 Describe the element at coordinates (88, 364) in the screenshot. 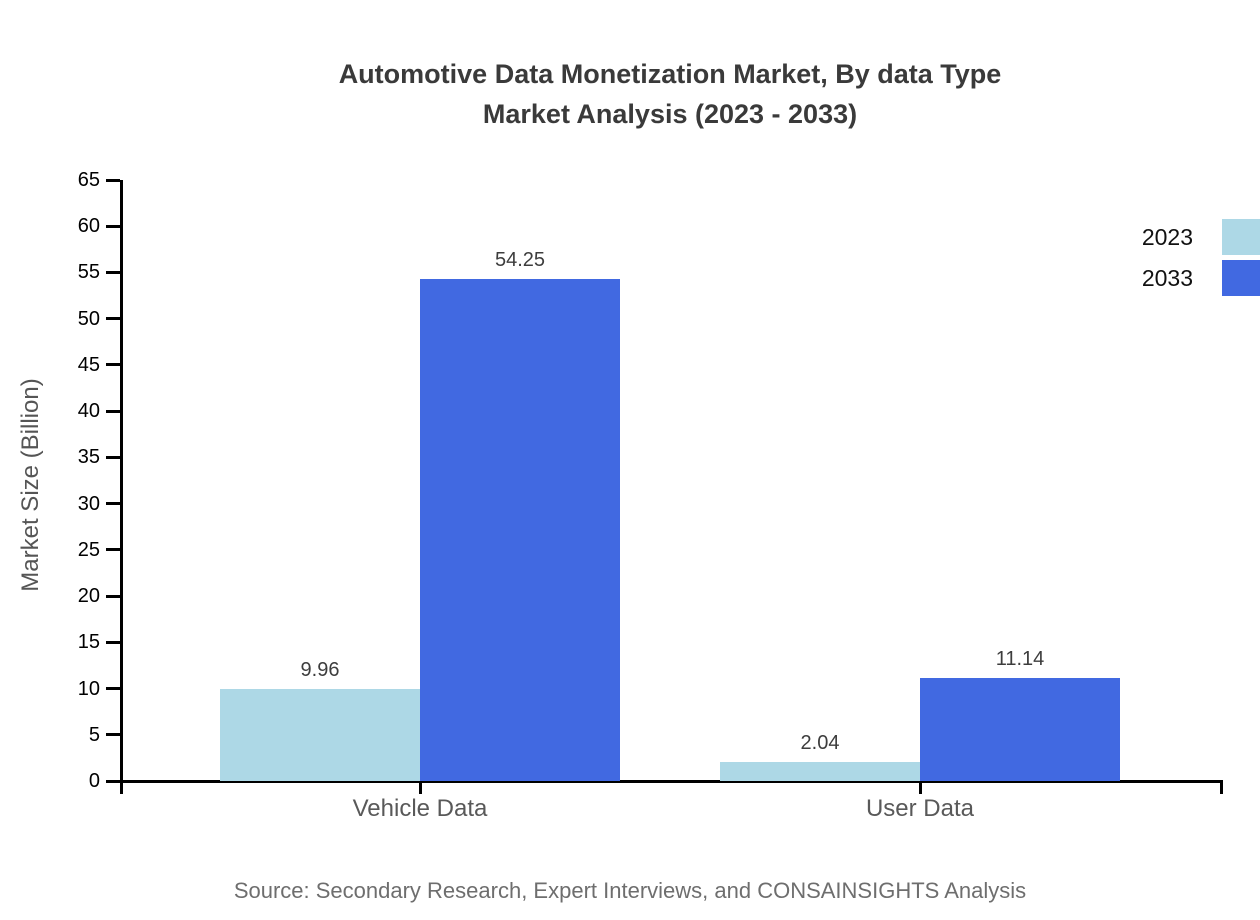

I see `y-axis-tick-label: 45` at that location.